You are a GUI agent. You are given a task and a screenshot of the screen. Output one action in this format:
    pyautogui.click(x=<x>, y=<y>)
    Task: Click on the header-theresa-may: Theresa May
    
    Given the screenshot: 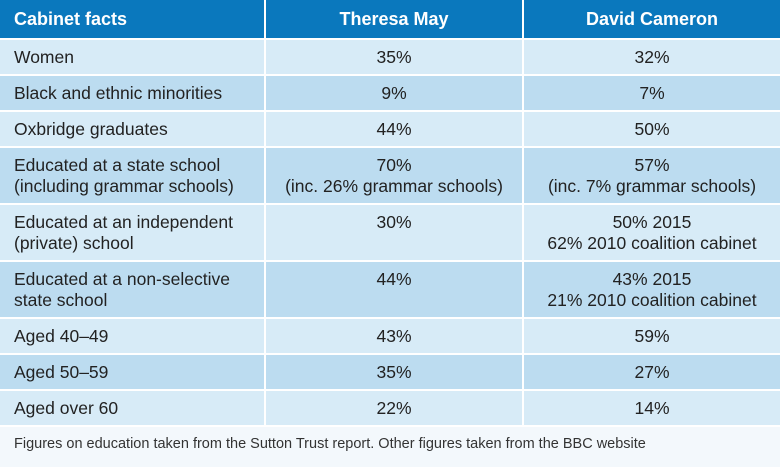 What is the action you would take?
    pyautogui.click(x=394, y=20)
    